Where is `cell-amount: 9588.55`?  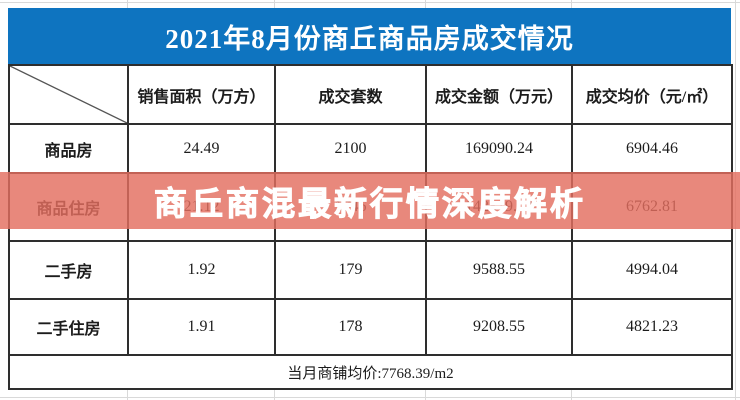 cell-amount: 9588.55 is located at coordinates (499, 270).